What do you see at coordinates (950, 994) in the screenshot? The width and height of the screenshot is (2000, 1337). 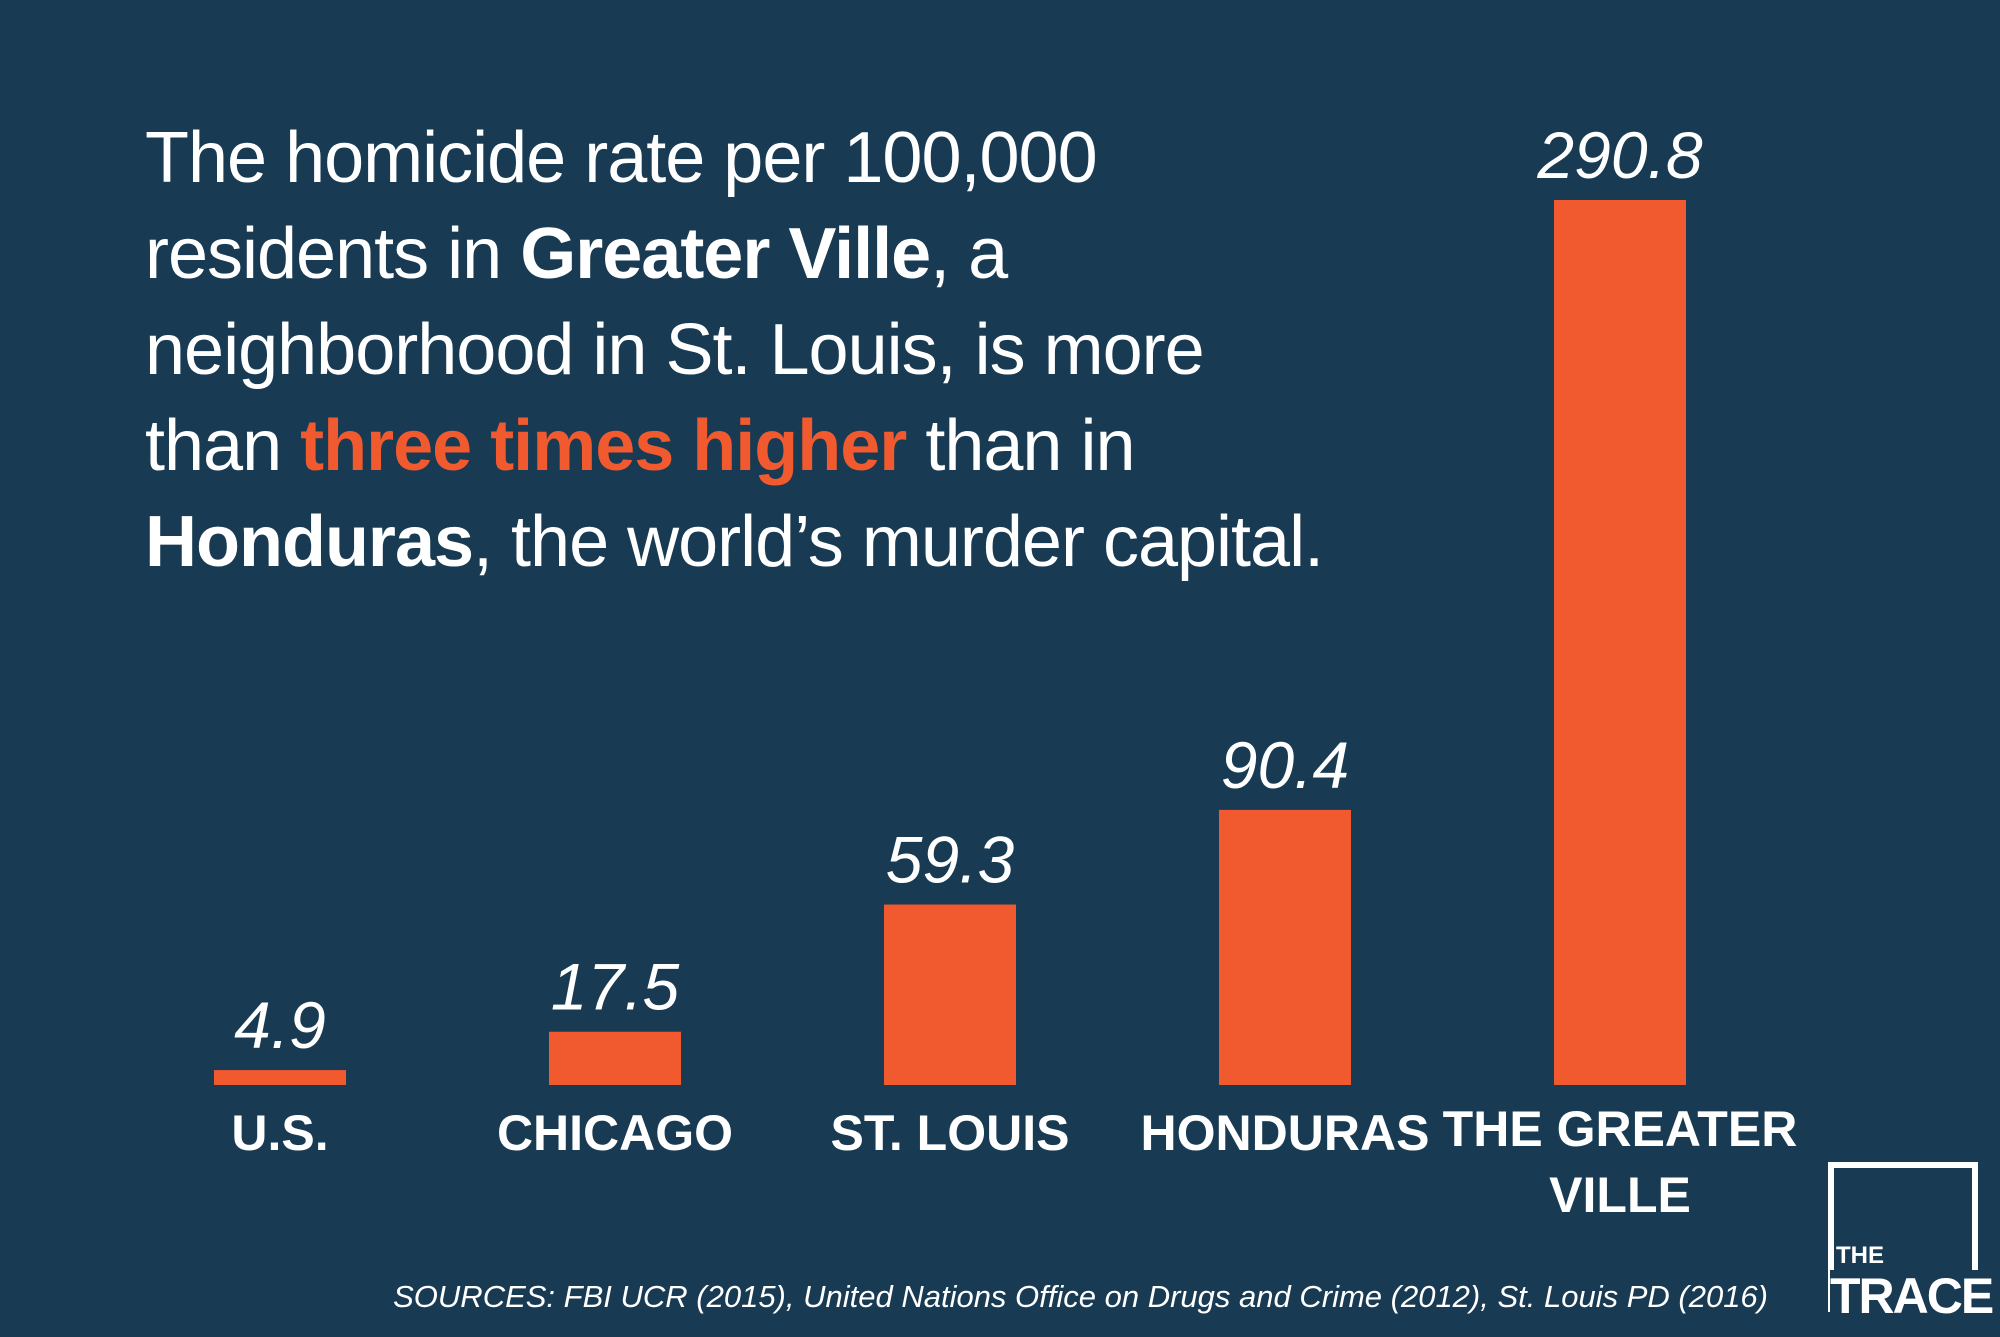 I see `bar-st-louis` at bounding box center [950, 994].